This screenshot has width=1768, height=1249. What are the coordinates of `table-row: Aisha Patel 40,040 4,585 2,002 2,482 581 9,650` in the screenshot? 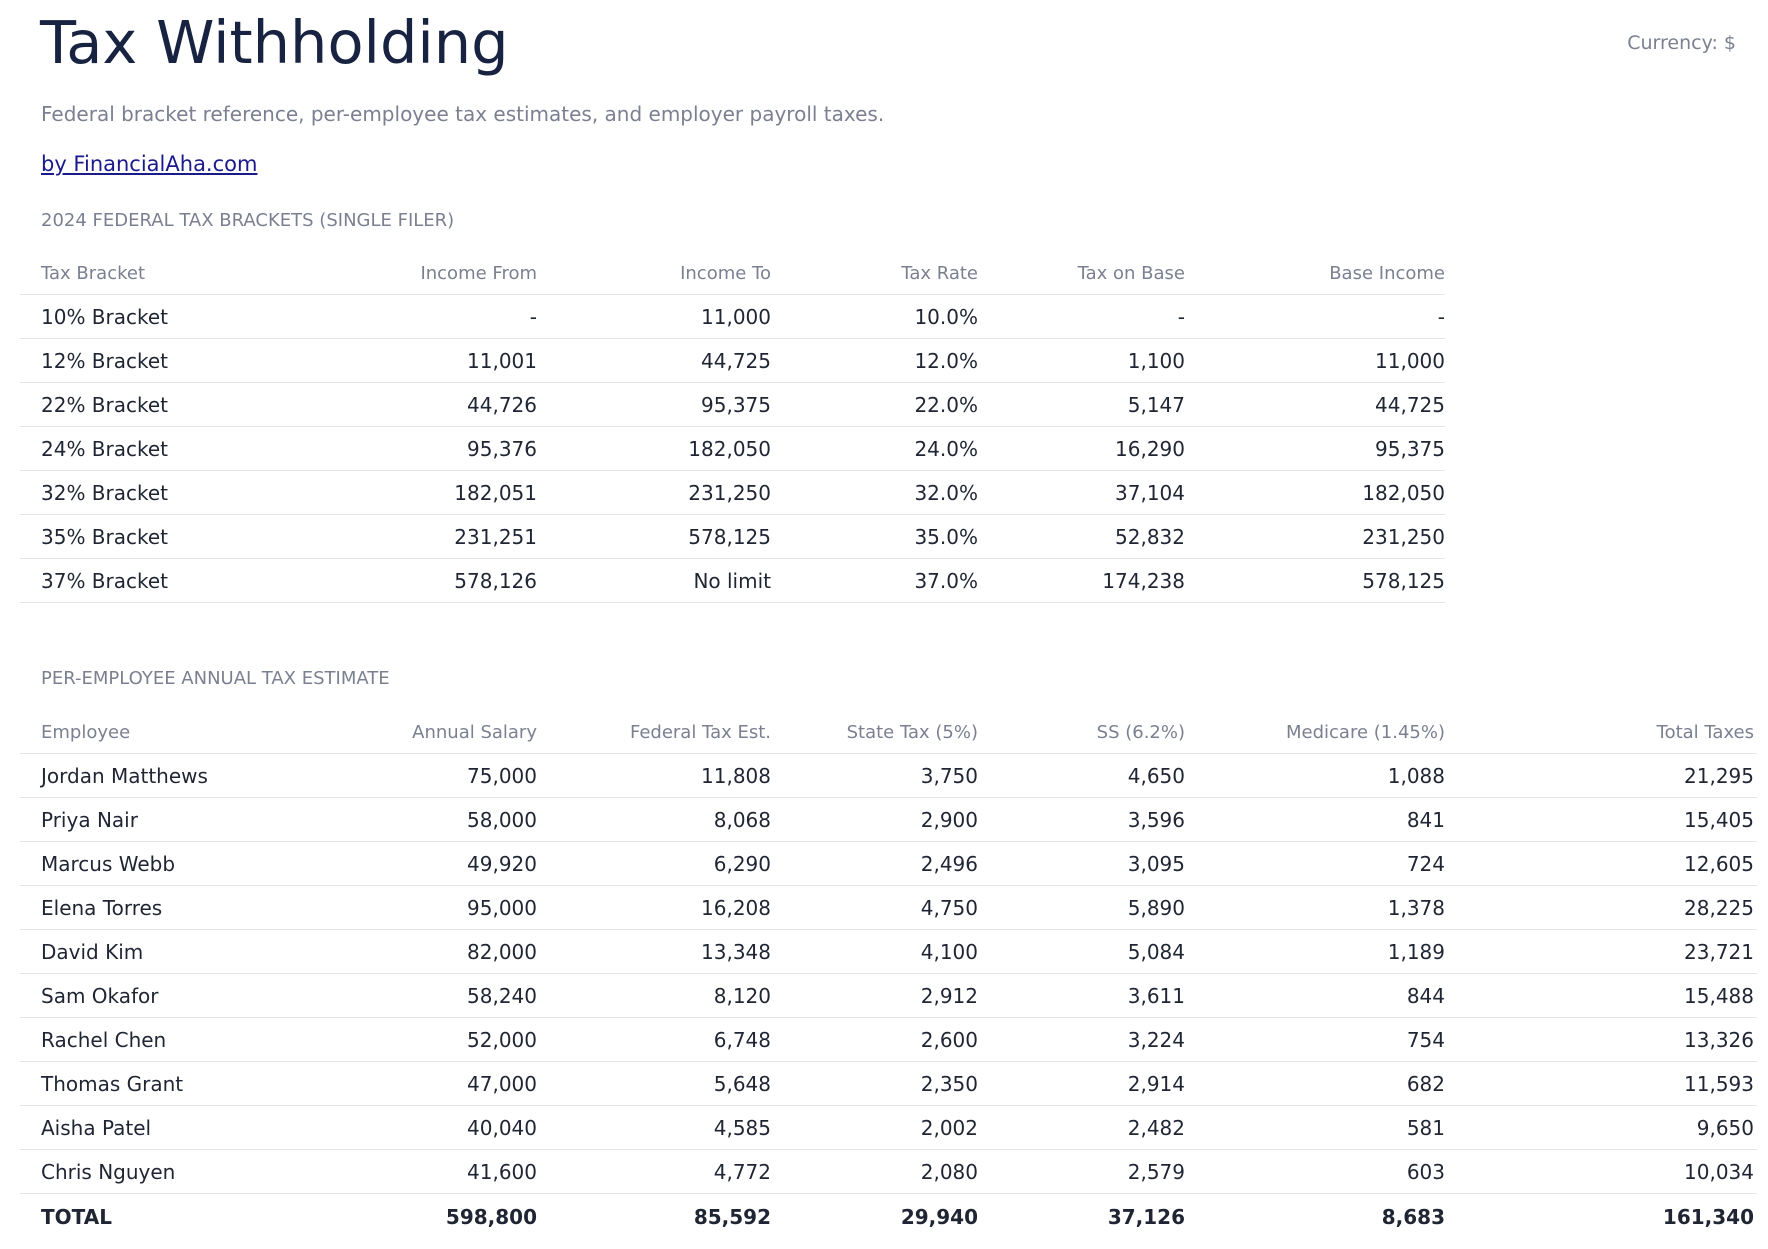 It's located at (888, 1127).